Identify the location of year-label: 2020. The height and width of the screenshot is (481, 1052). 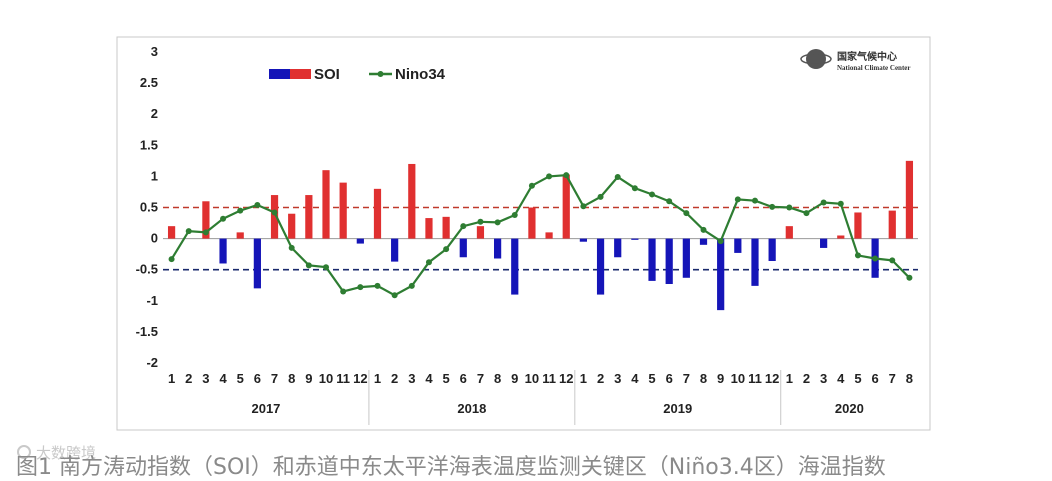
(849, 408).